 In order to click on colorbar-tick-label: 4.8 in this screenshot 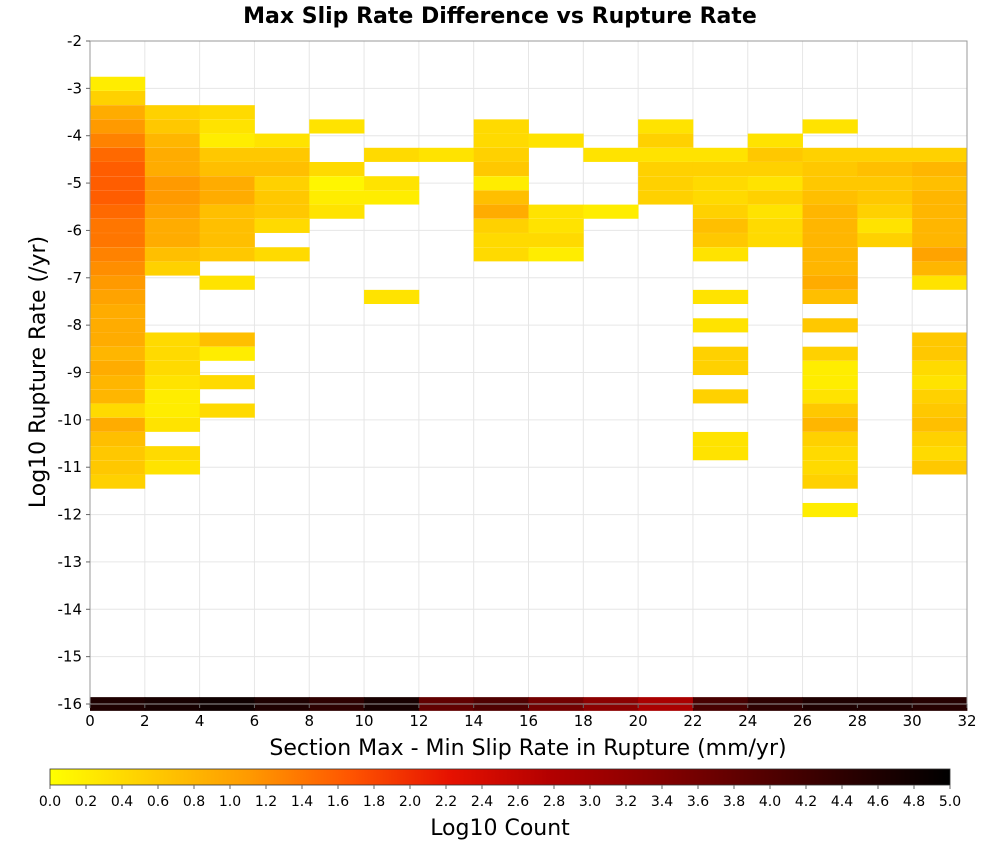, I will do `click(914, 802)`.